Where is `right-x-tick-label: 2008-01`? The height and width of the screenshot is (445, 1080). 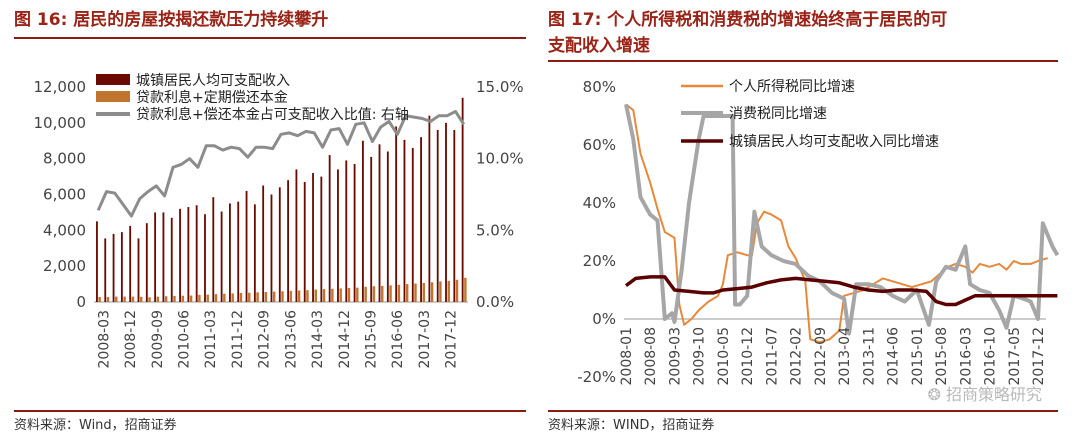 right-x-tick-label: 2008-01 is located at coordinates (627, 356).